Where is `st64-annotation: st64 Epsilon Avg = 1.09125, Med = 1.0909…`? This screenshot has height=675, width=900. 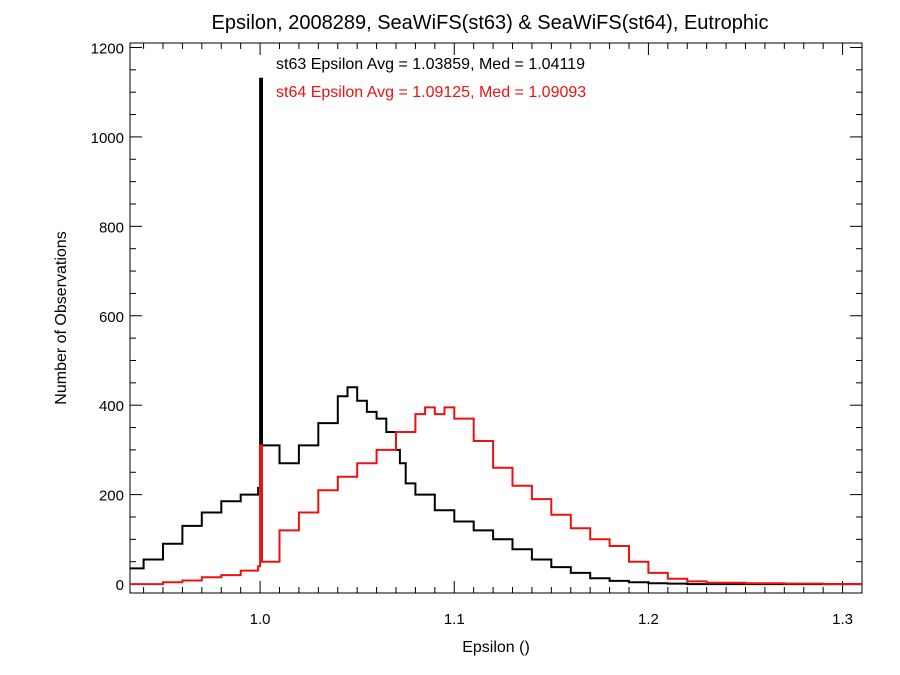 st64-annotation: st64 Epsilon Avg = 1.09125, Med = 1.0909… is located at coordinates (431, 92).